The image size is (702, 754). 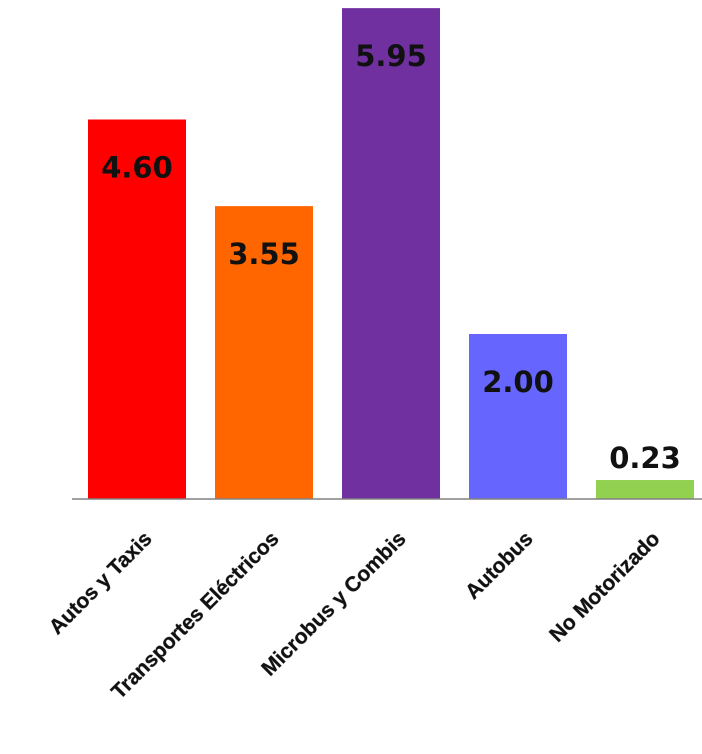 What do you see at coordinates (264, 254) in the screenshot?
I see `value-label-2: 3.55` at bounding box center [264, 254].